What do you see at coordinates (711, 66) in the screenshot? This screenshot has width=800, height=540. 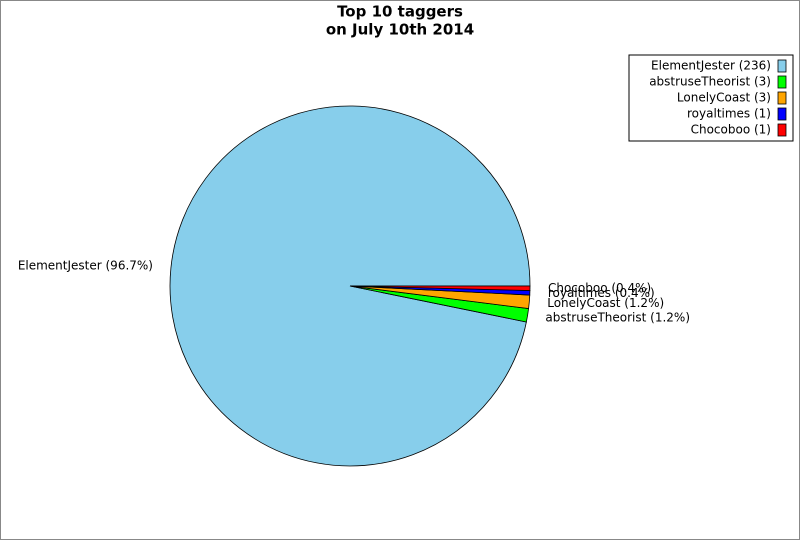 I see `legend-label: ElementJester (236)` at bounding box center [711, 66].